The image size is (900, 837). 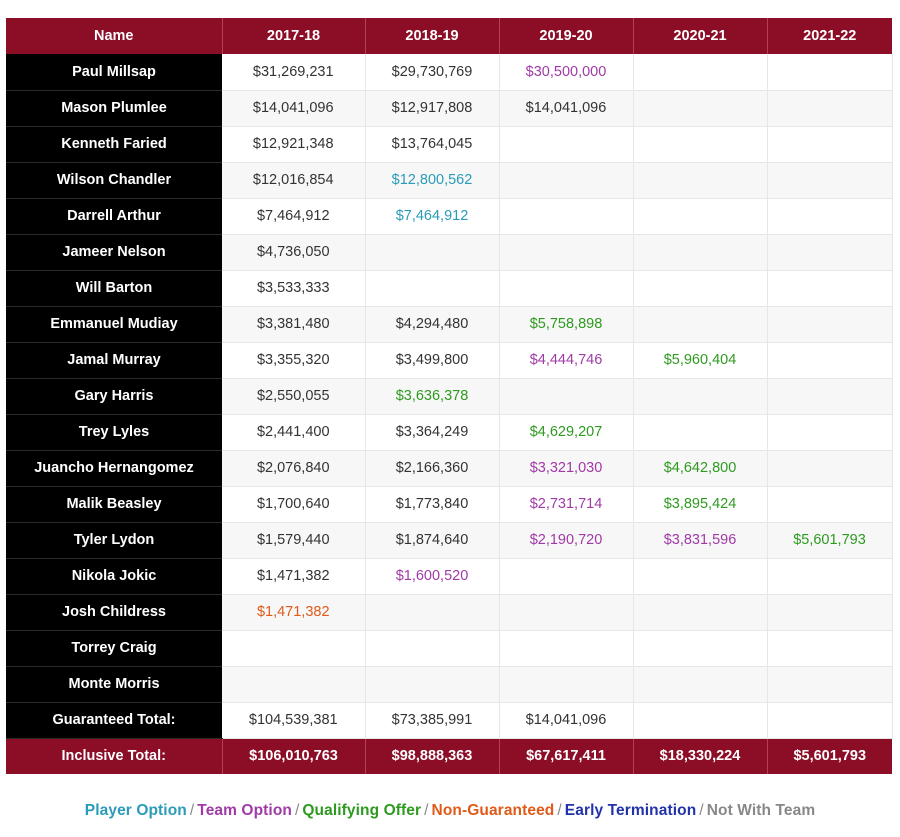 I want to click on salary-cell: $2,076,840, so click(x=294, y=468).